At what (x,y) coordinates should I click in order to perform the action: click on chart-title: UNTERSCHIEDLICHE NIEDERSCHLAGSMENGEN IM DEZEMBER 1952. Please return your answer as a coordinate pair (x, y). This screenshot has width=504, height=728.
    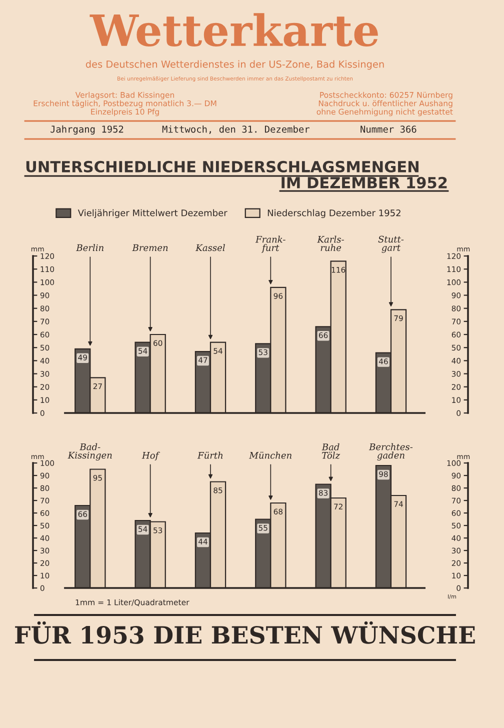
    Looking at the image, I should click on (236, 174).